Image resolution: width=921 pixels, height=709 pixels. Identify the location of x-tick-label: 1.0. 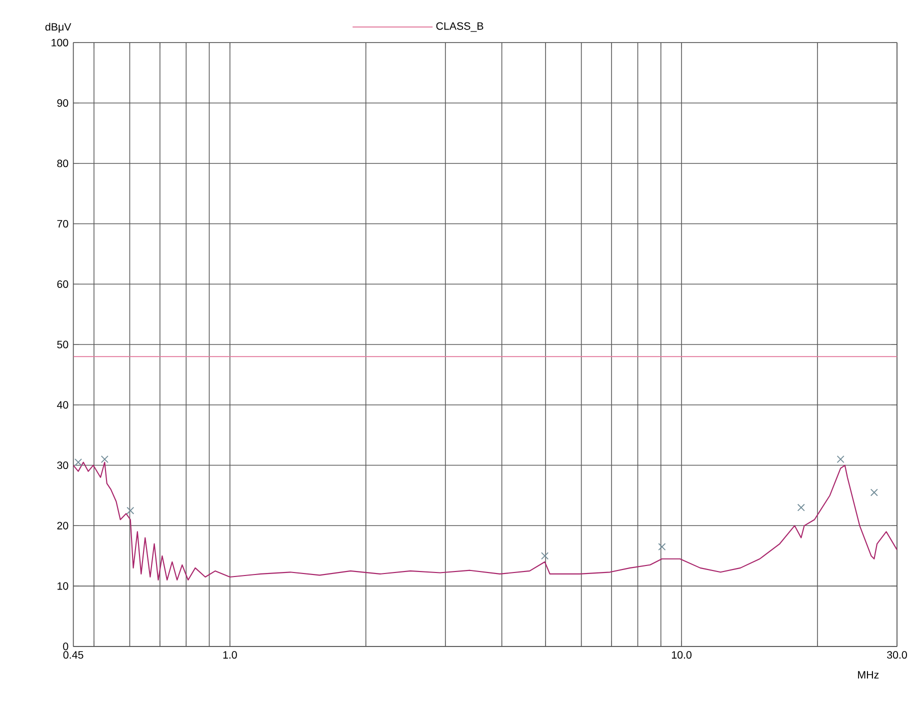
(230, 655).